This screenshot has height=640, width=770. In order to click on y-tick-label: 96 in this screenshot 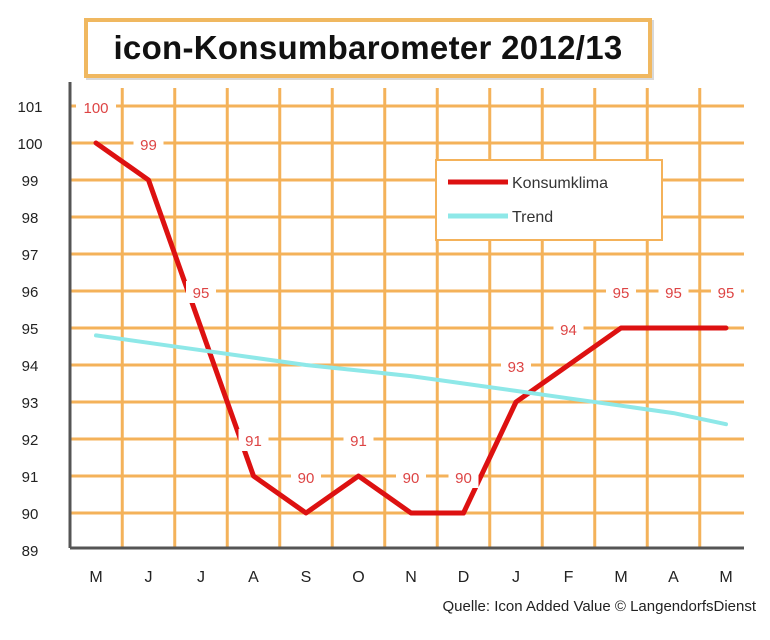, I will do `click(30, 292)`.